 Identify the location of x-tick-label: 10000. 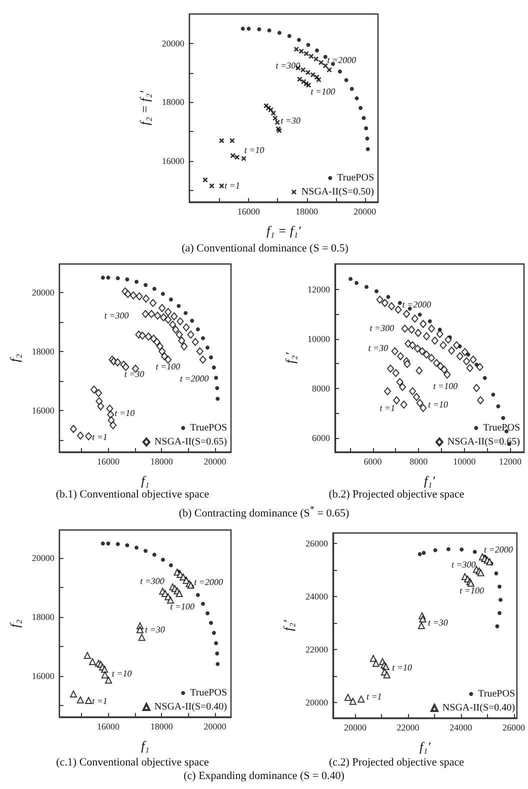
(464, 461).